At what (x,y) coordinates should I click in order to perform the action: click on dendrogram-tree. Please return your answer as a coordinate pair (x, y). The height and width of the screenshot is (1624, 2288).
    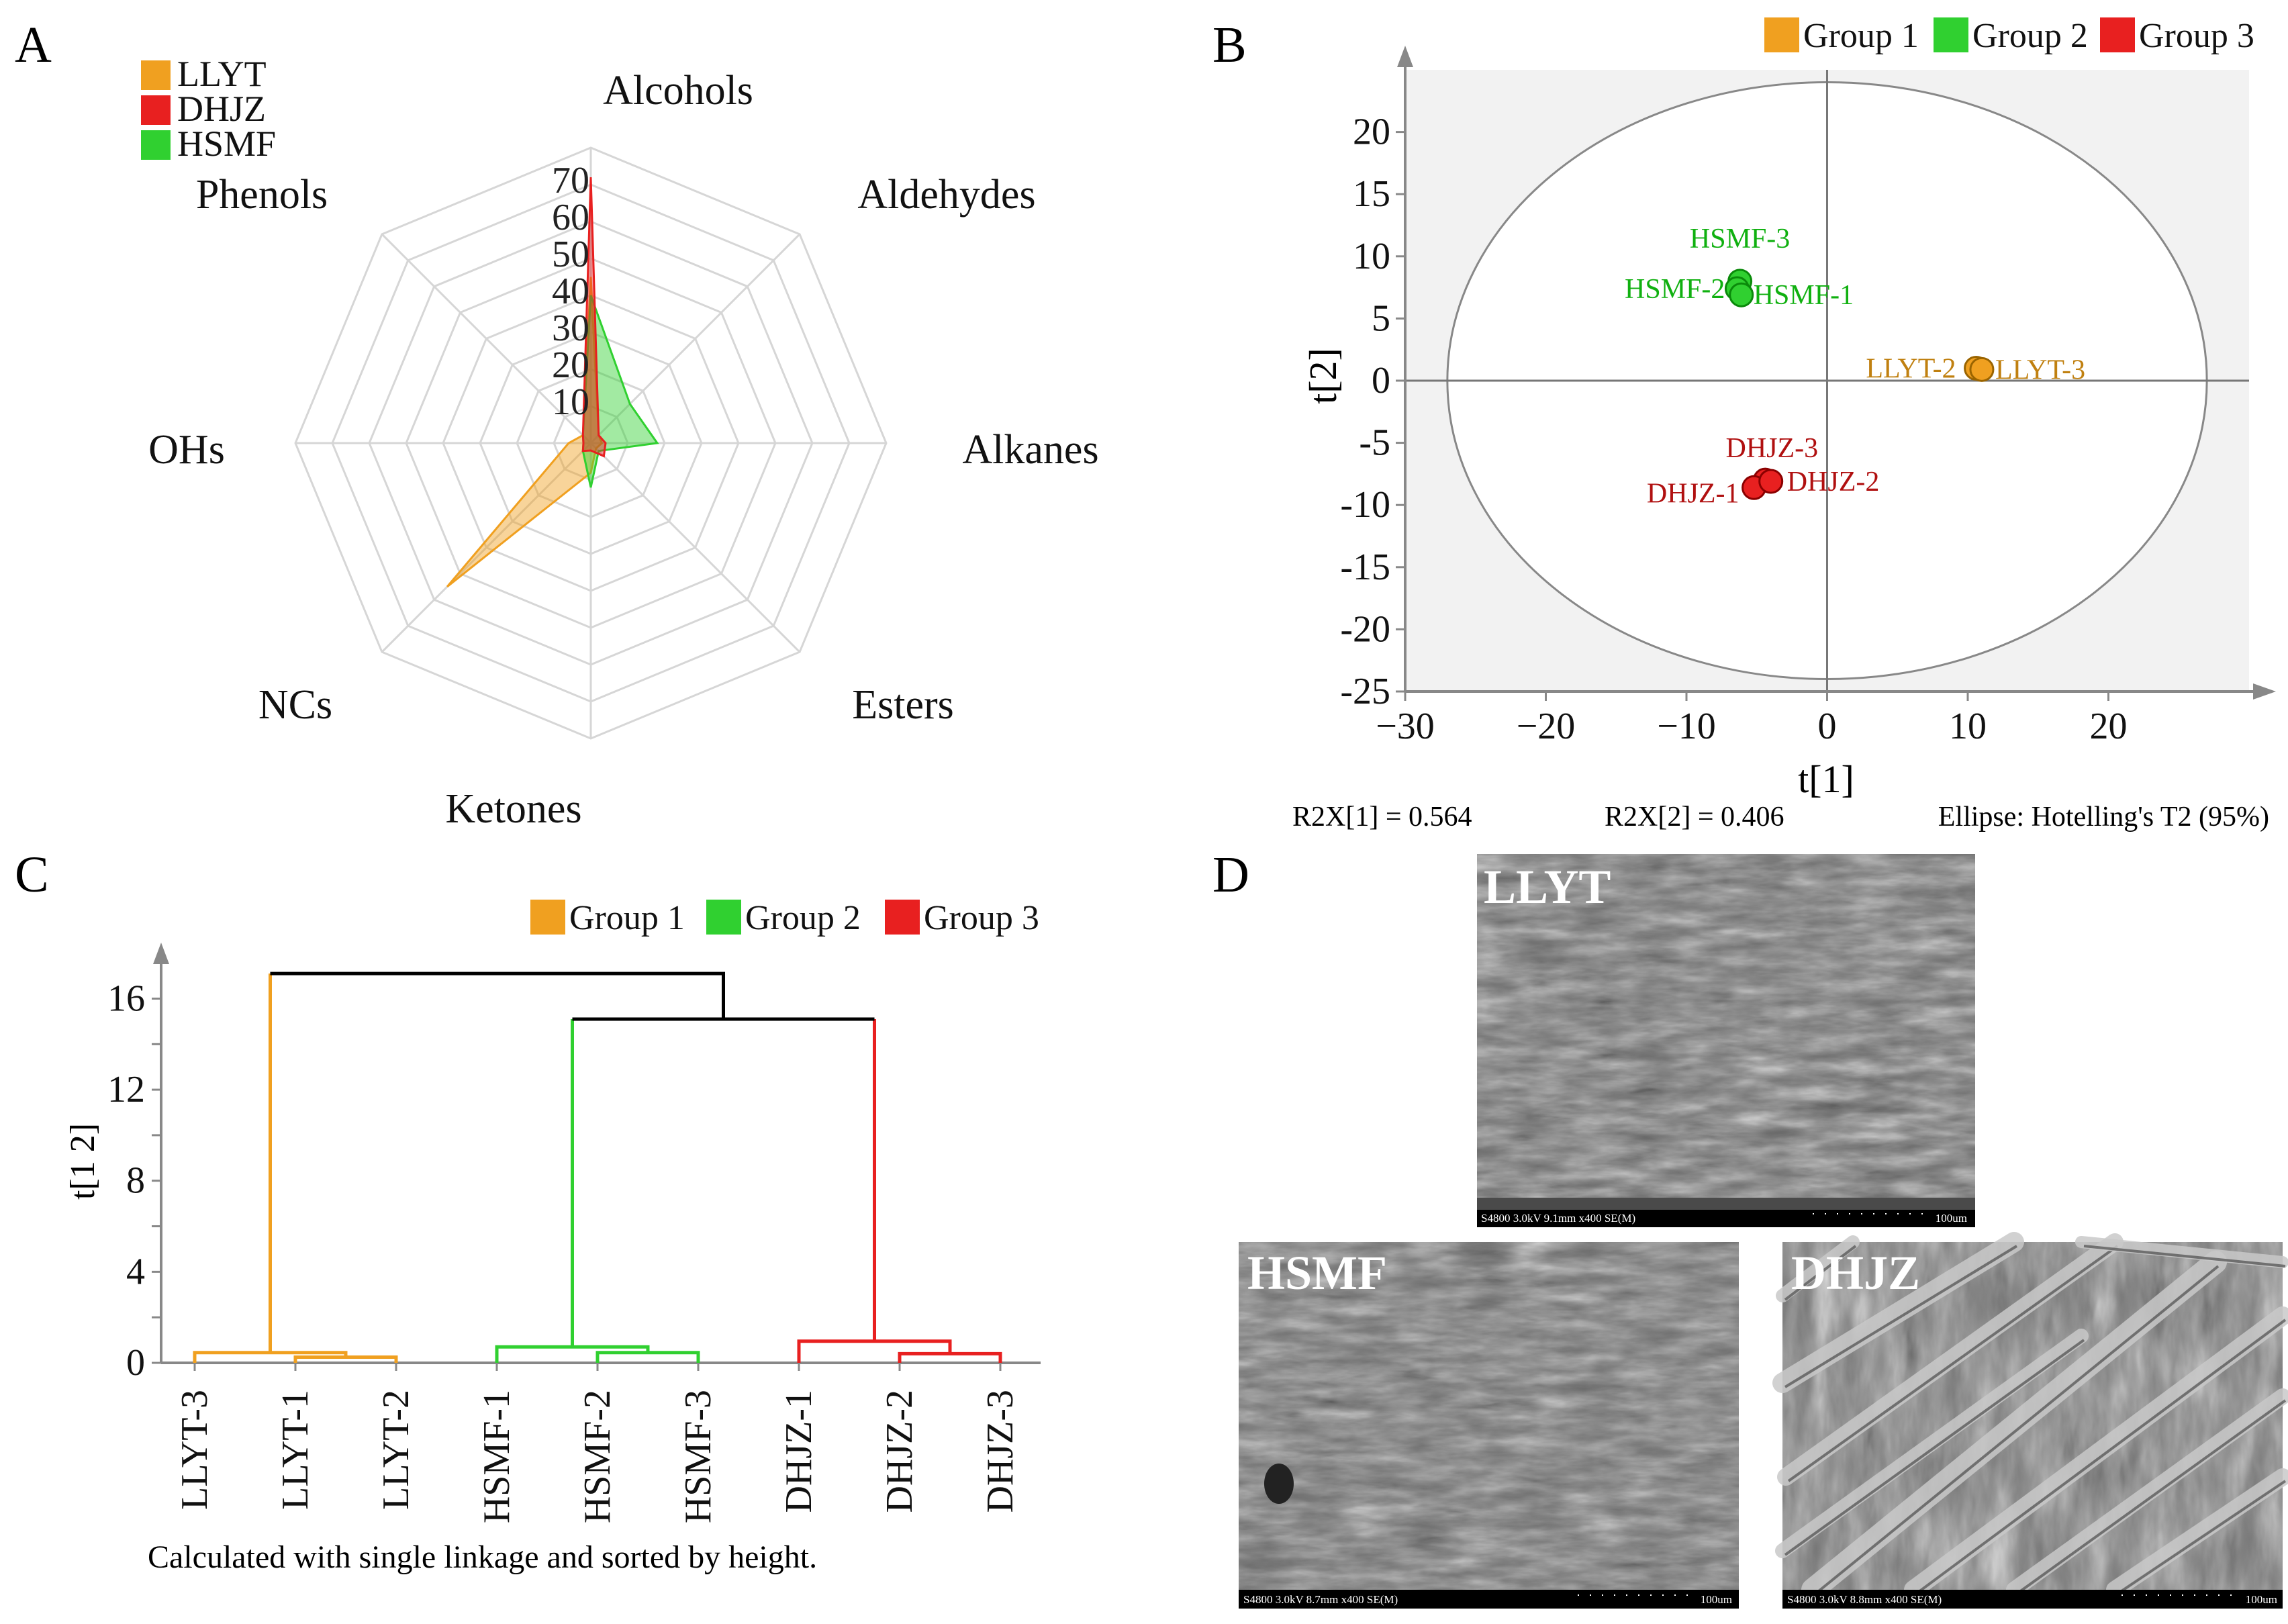
    Looking at the image, I should click on (598, 1167).